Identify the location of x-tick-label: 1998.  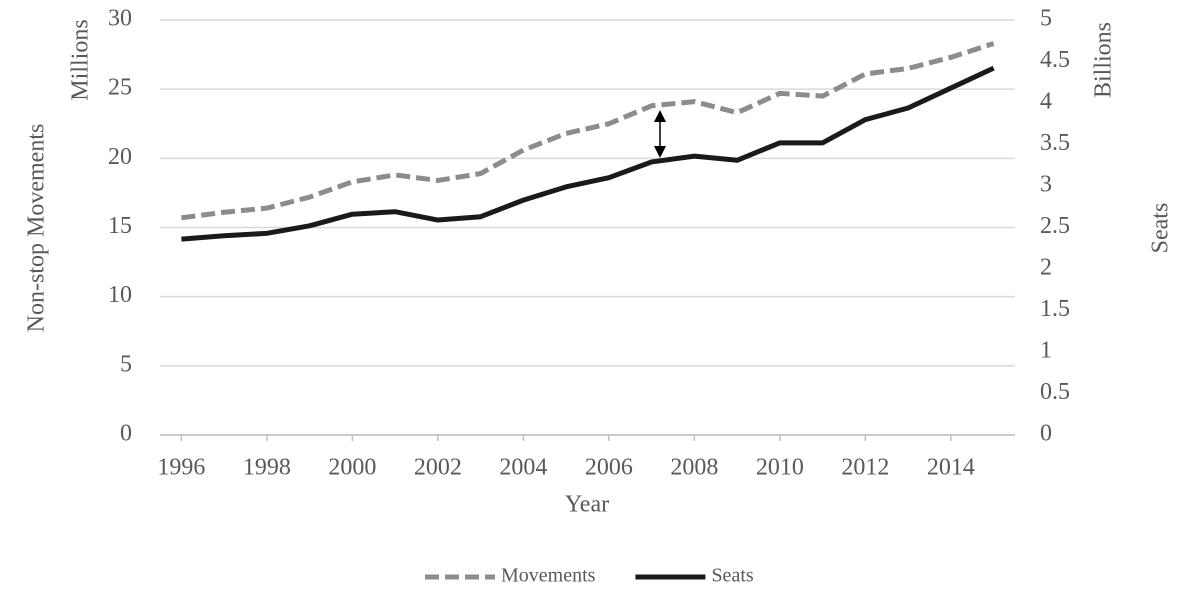
(267, 468).